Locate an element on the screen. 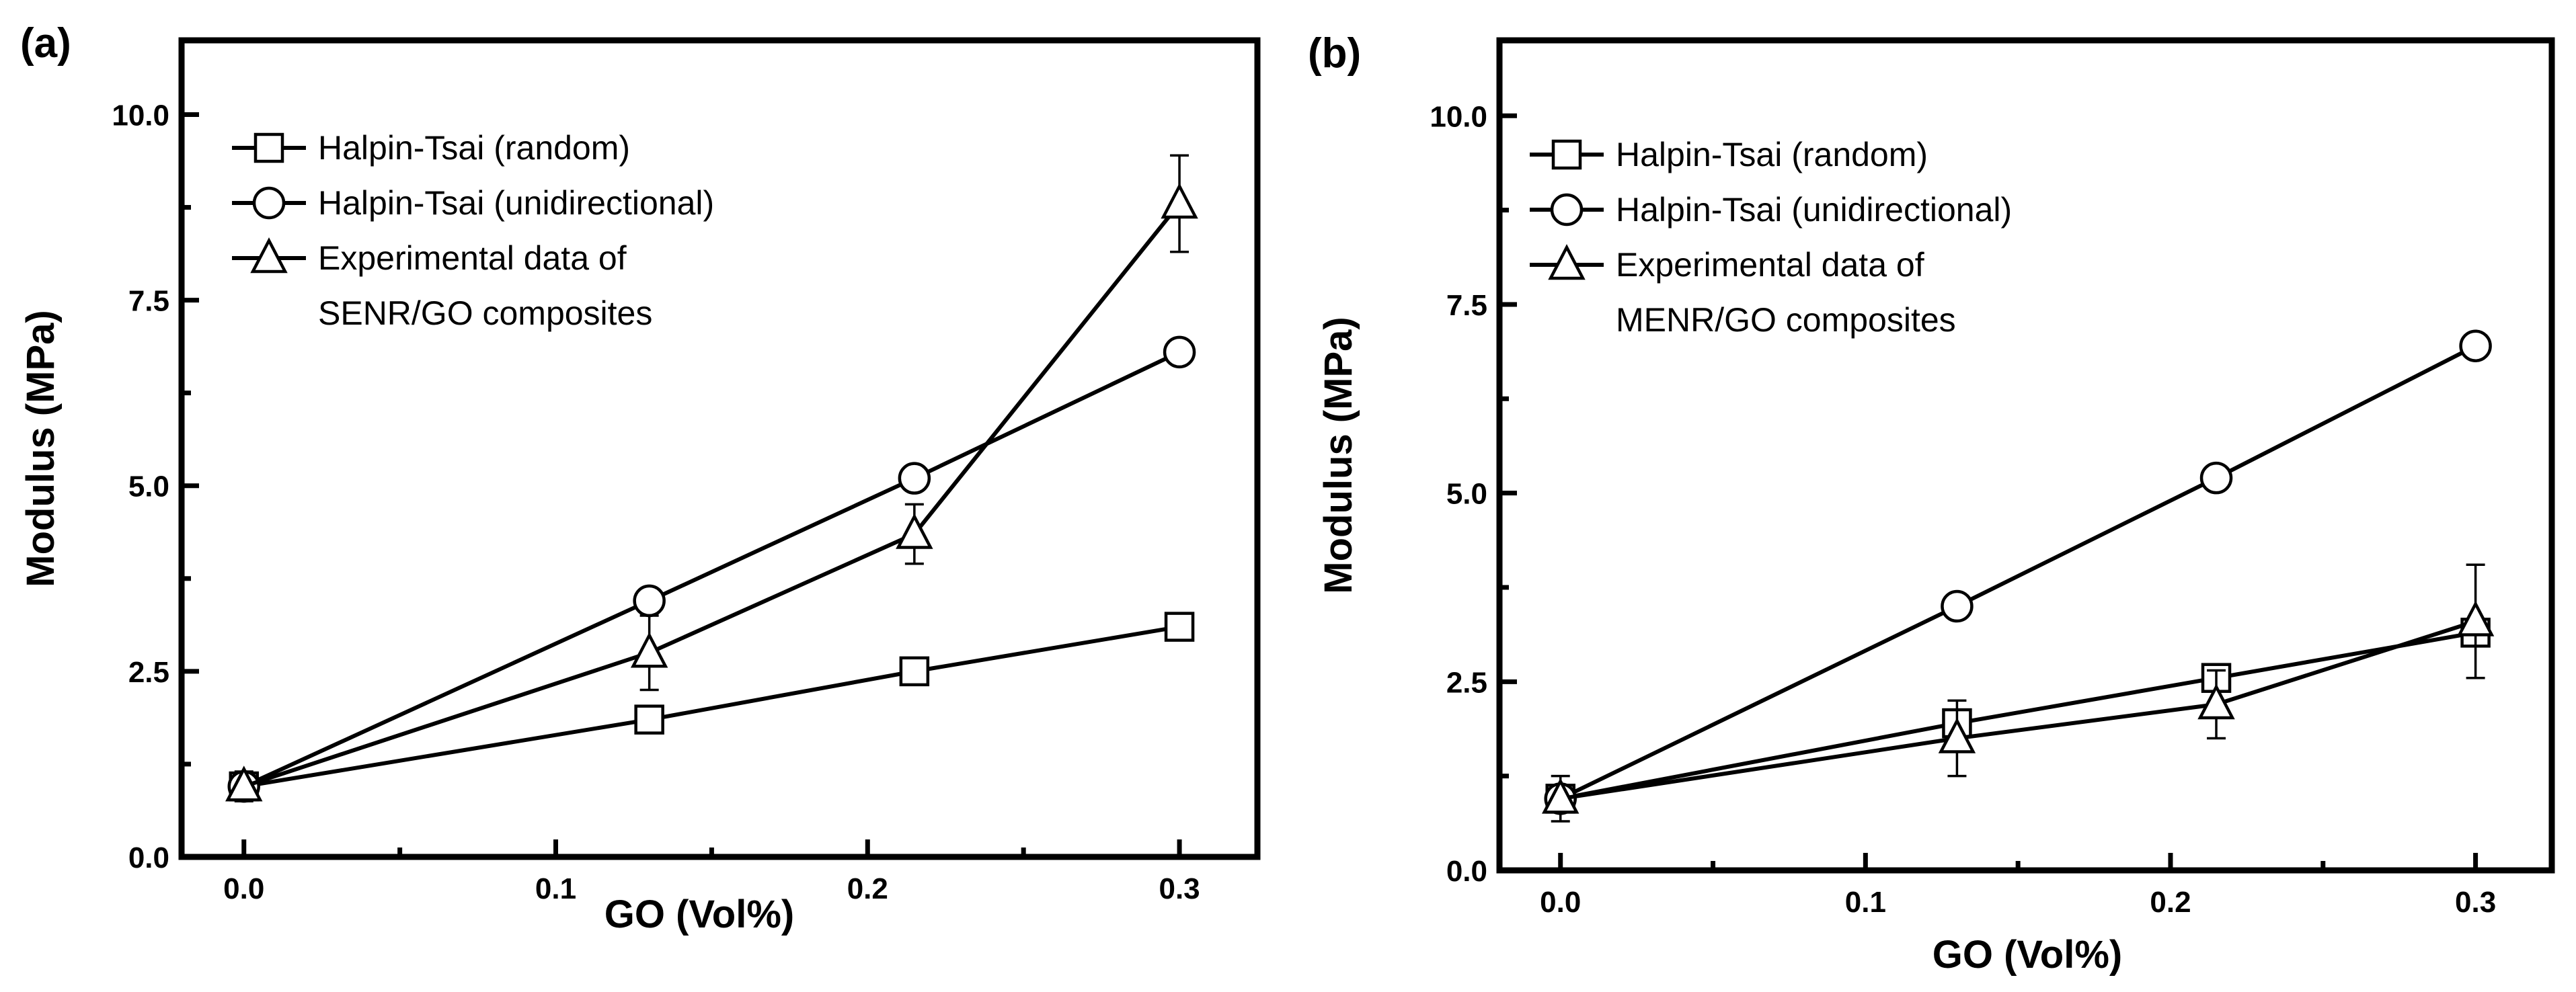 This screenshot has height=992, width=2576. b-legend-label: Halpin-Tsai (unidirectional) is located at coordinates (1814, 210).